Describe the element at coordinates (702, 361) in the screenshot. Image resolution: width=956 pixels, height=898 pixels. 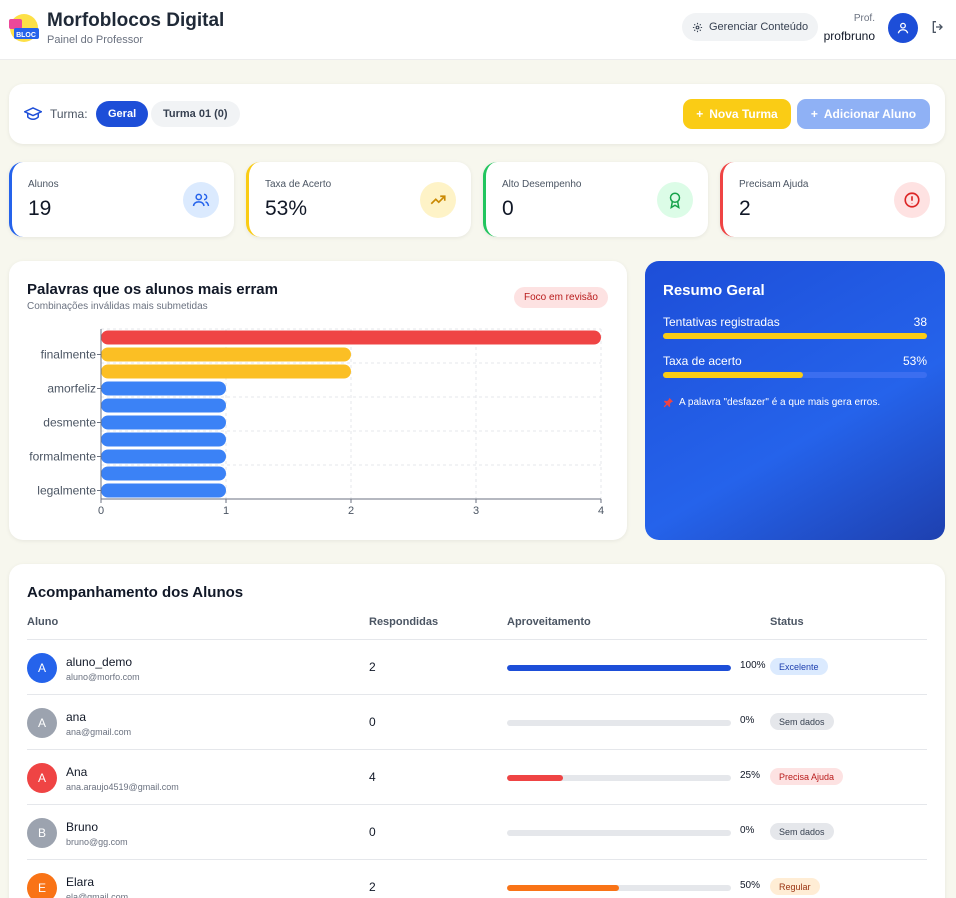
I see `accuracy-label: Taxa de acerto` at that location.